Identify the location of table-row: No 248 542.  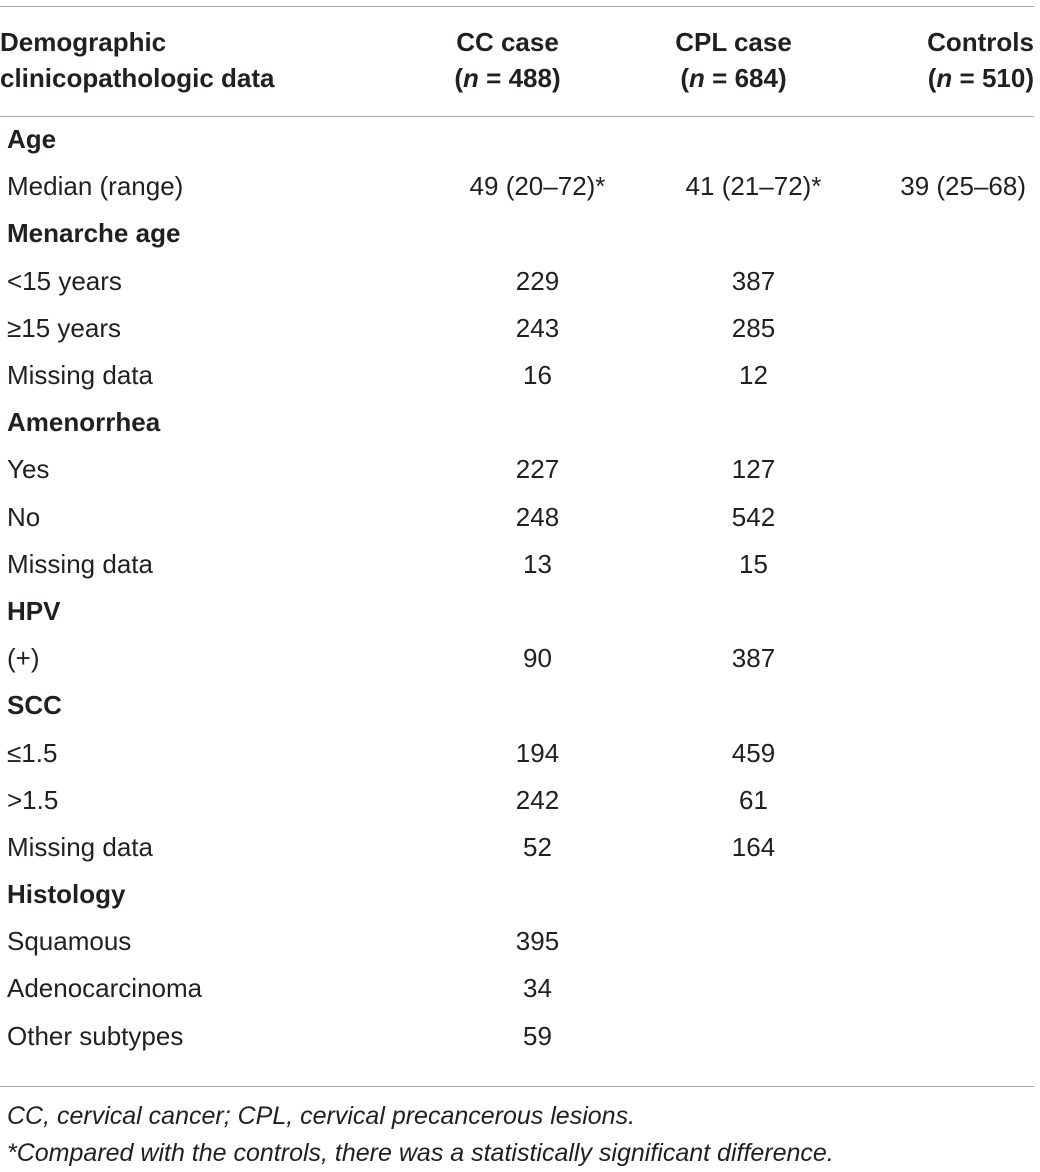
(517, 517).